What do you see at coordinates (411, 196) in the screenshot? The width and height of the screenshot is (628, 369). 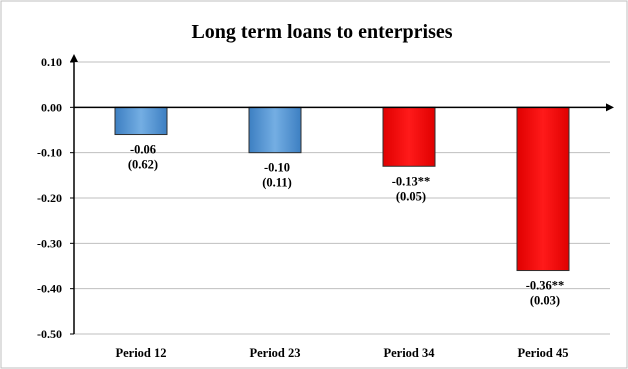 I see `data-label-pvalue: (0.05)` at bounding box center [411, 196].